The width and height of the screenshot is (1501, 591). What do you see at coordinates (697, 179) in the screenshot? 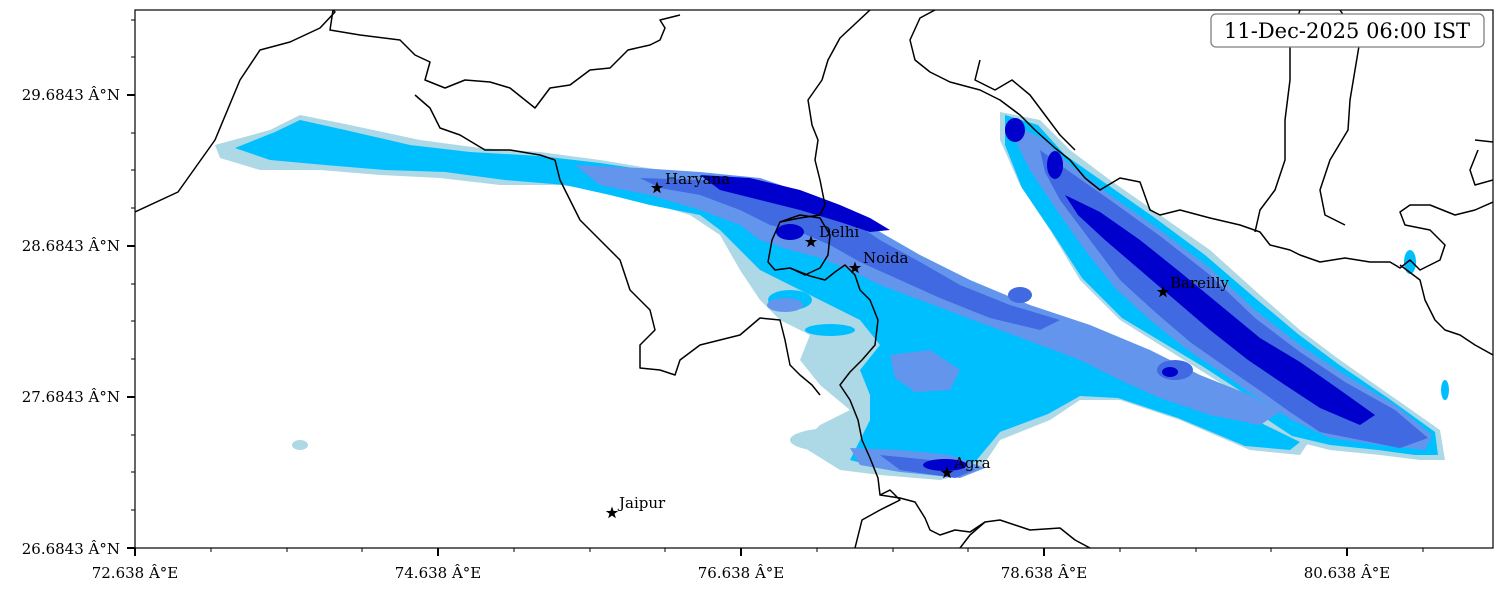
I see `city-label: Haryana` at bounding box center [697, 179].